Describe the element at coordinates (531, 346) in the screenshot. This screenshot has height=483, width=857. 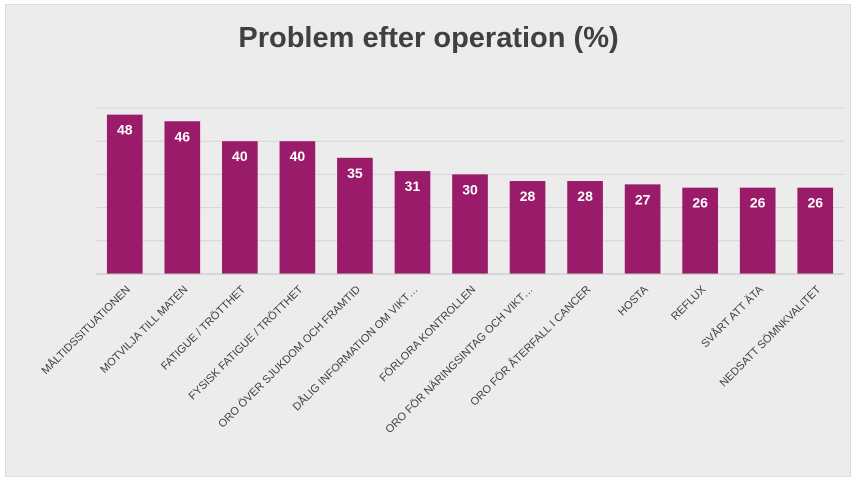
I see `category-label: ORO FÖR ÅTERFALL I CANCER` at that location.